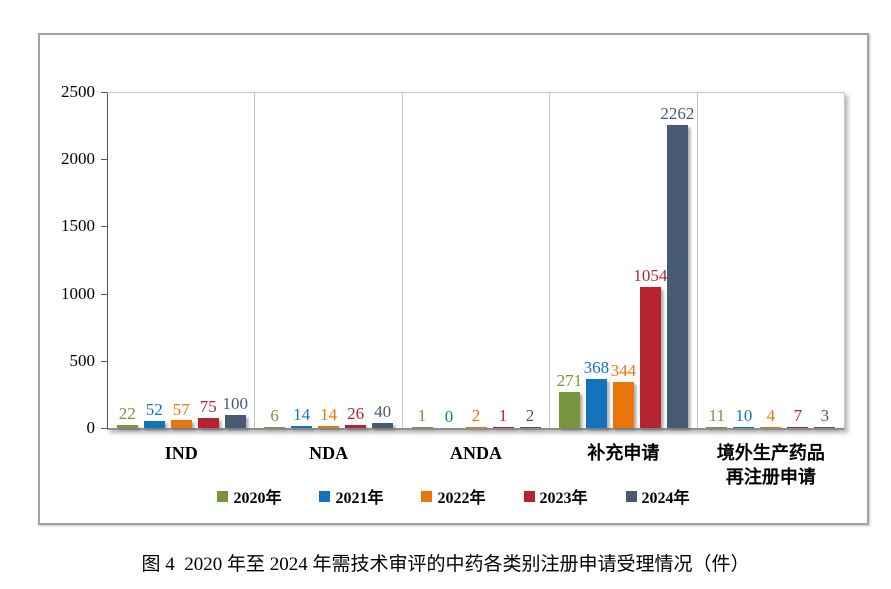 The height and width of the screenshot is (589, 891). Describe the element at coordinates (445, 564) in the screenshot. I see `figure-caption: 图 4 2020 年至 2024 年需技术审评的中药各类别注册申请受理情况（件）` at that location.